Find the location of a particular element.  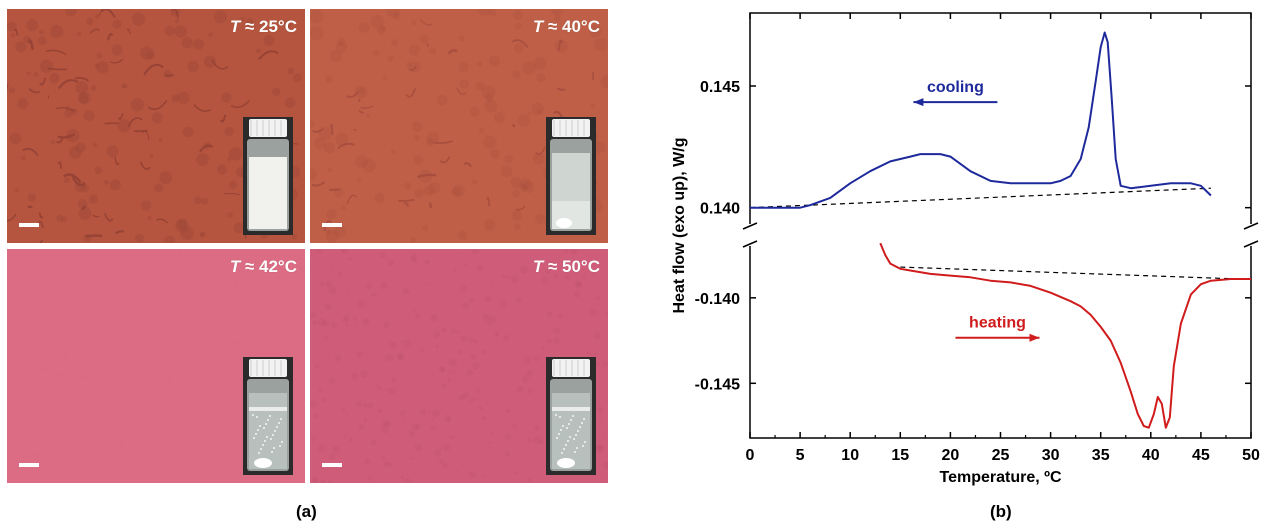

y-tick-label: -0.145 is located at coordinates (717, 384).